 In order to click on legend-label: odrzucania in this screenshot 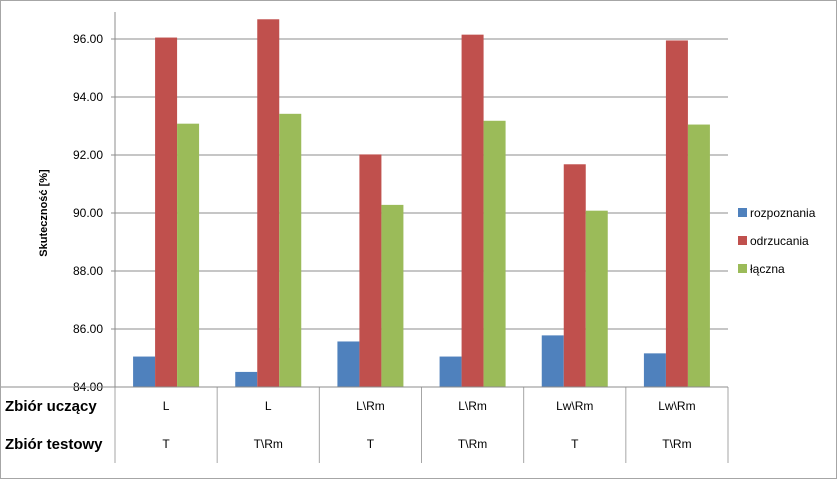, I will do `click(779, 241)`.